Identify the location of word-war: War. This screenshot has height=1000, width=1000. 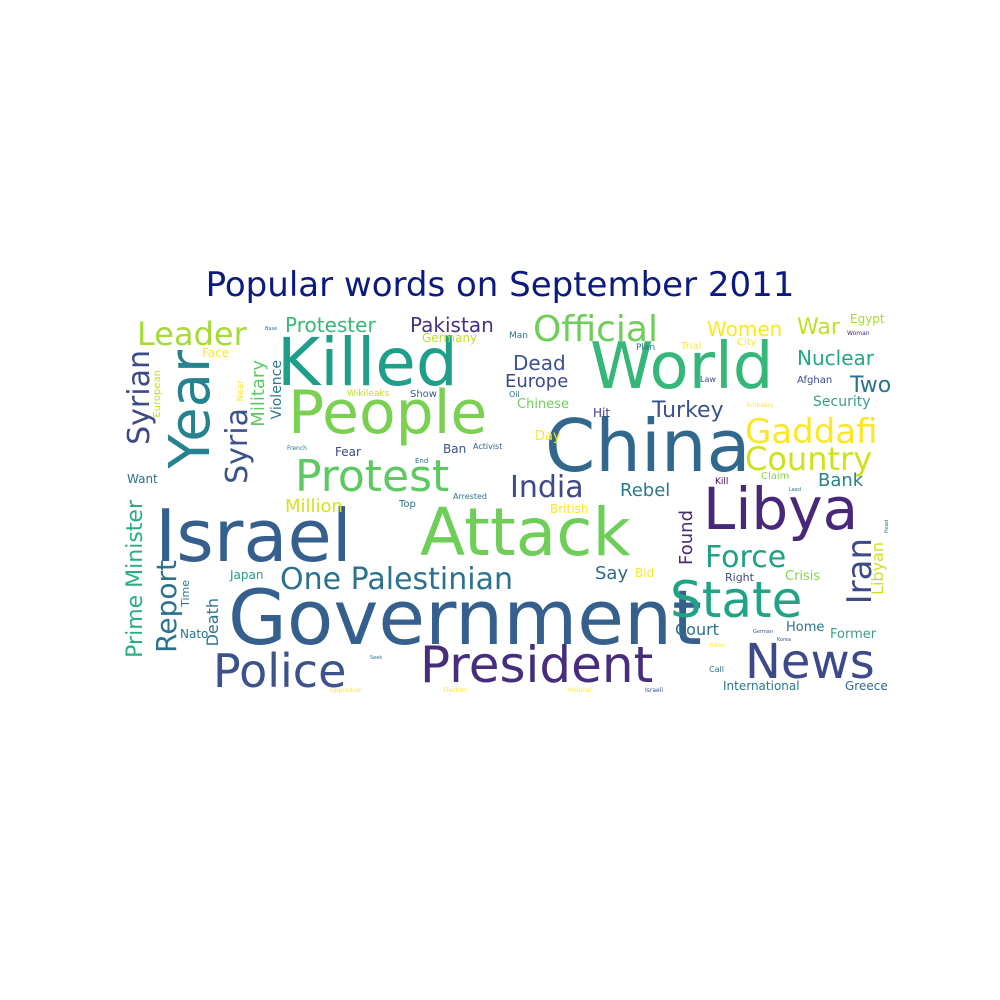
(818, 327).